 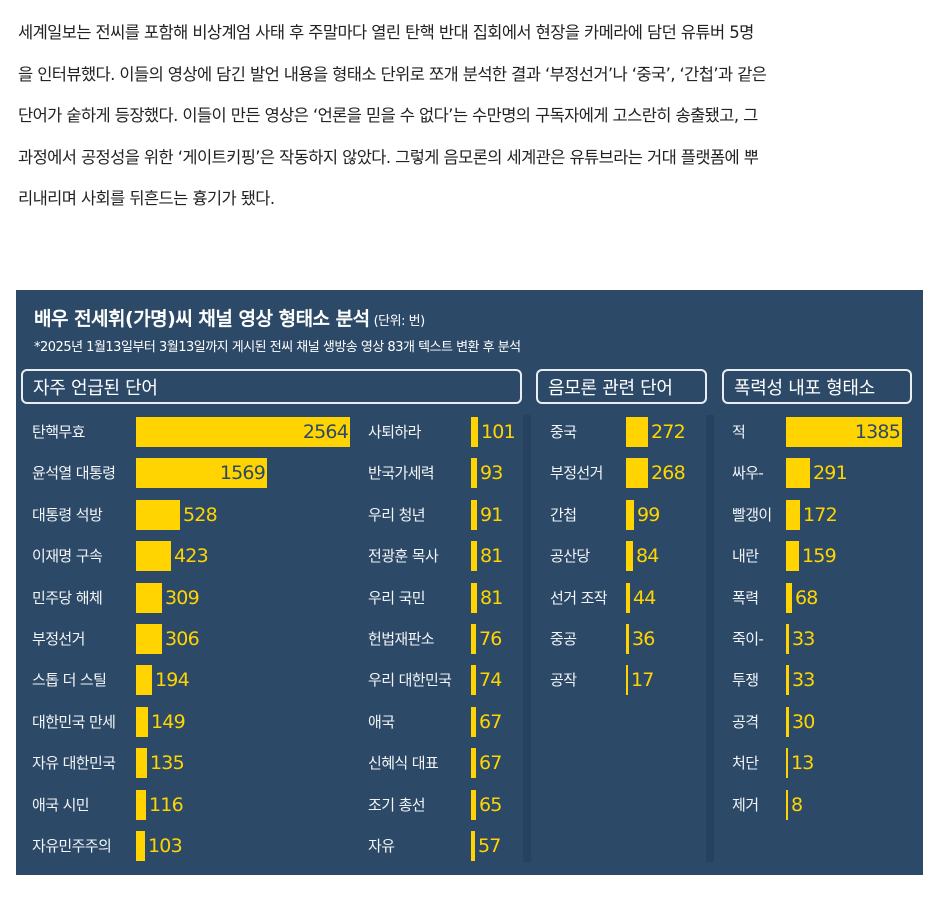 I want to click on bar-value: 309, so click(x=182, y=597).